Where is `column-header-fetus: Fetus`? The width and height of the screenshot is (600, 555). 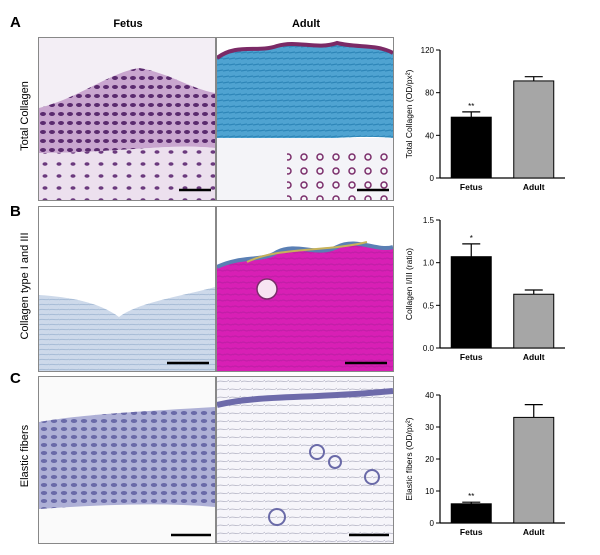 column-header-fetus: Fetus is located at coordinates (128, 24).